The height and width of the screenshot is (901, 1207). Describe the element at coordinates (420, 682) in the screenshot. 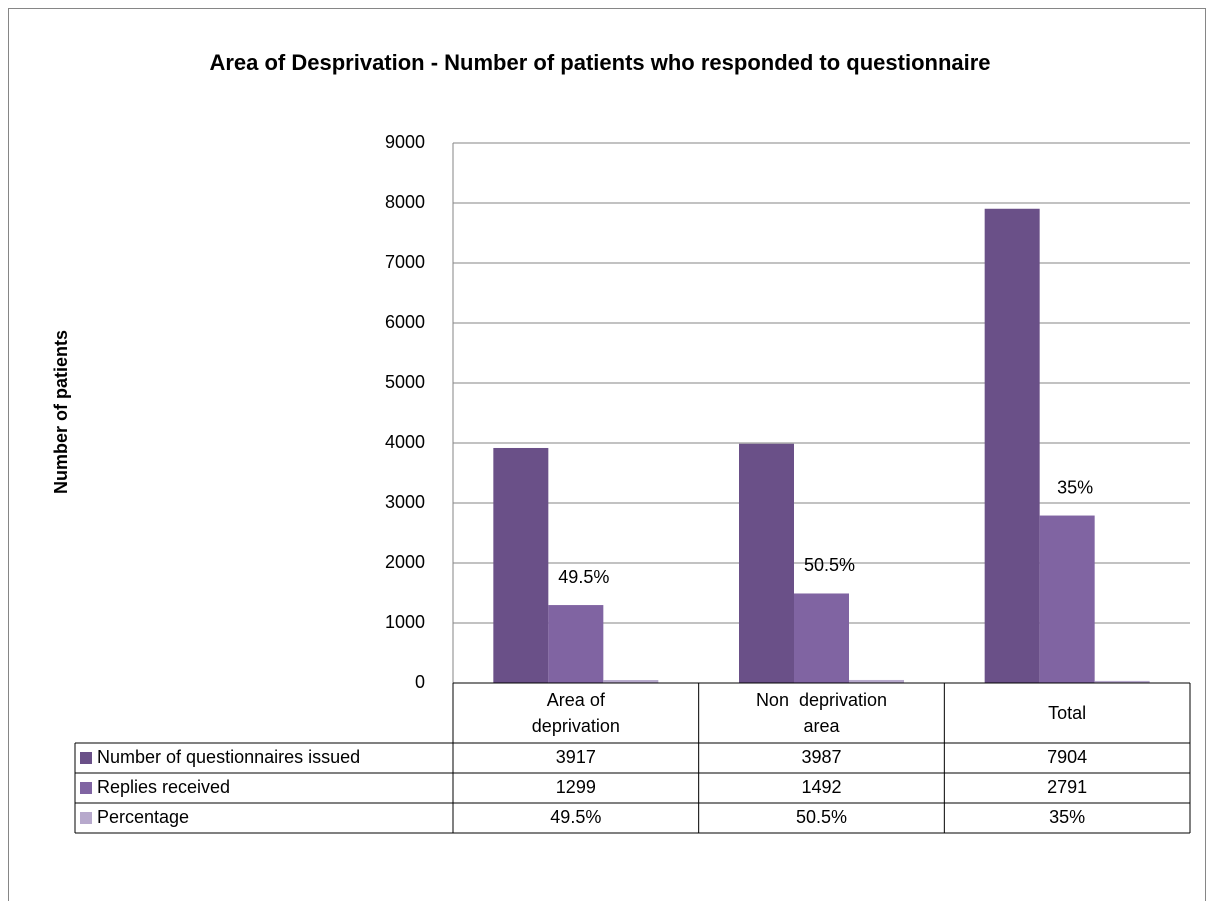

I see `y-tick-label: 0` at that location.